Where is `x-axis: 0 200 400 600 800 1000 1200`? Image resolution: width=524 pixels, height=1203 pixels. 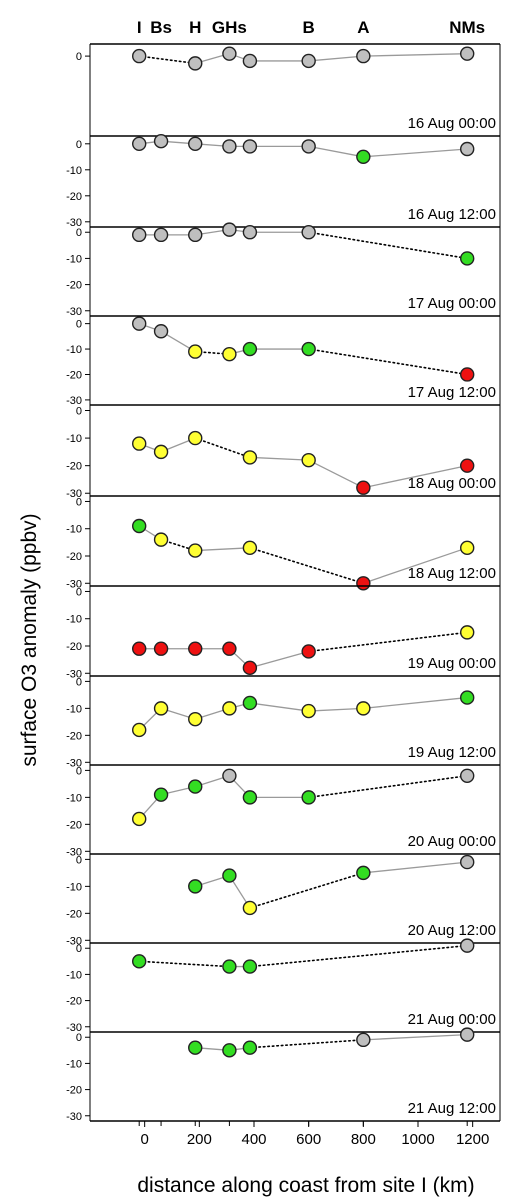
x-axis: 0 200 400 600 800 1000 1200 is located at coordinates (295, 1134).